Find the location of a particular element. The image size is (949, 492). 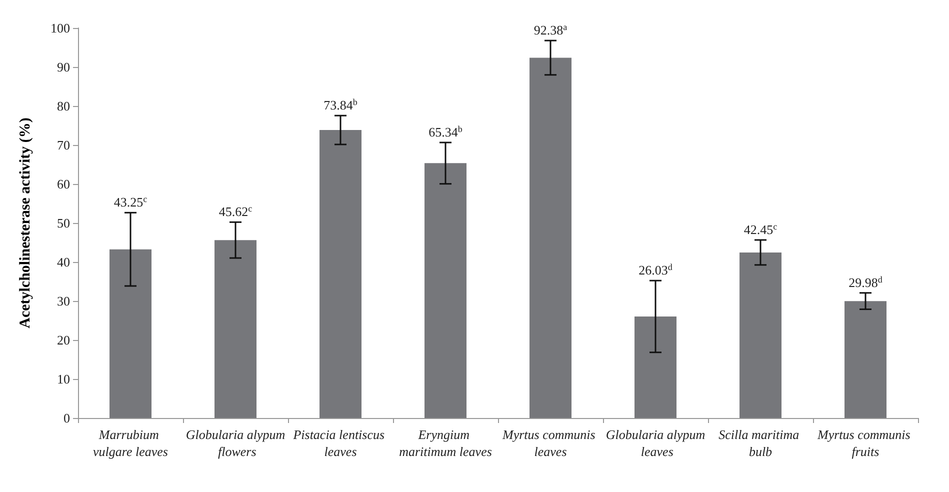

x-tick-label: Globularia alypum leaves is located at coordinates (656, 443).